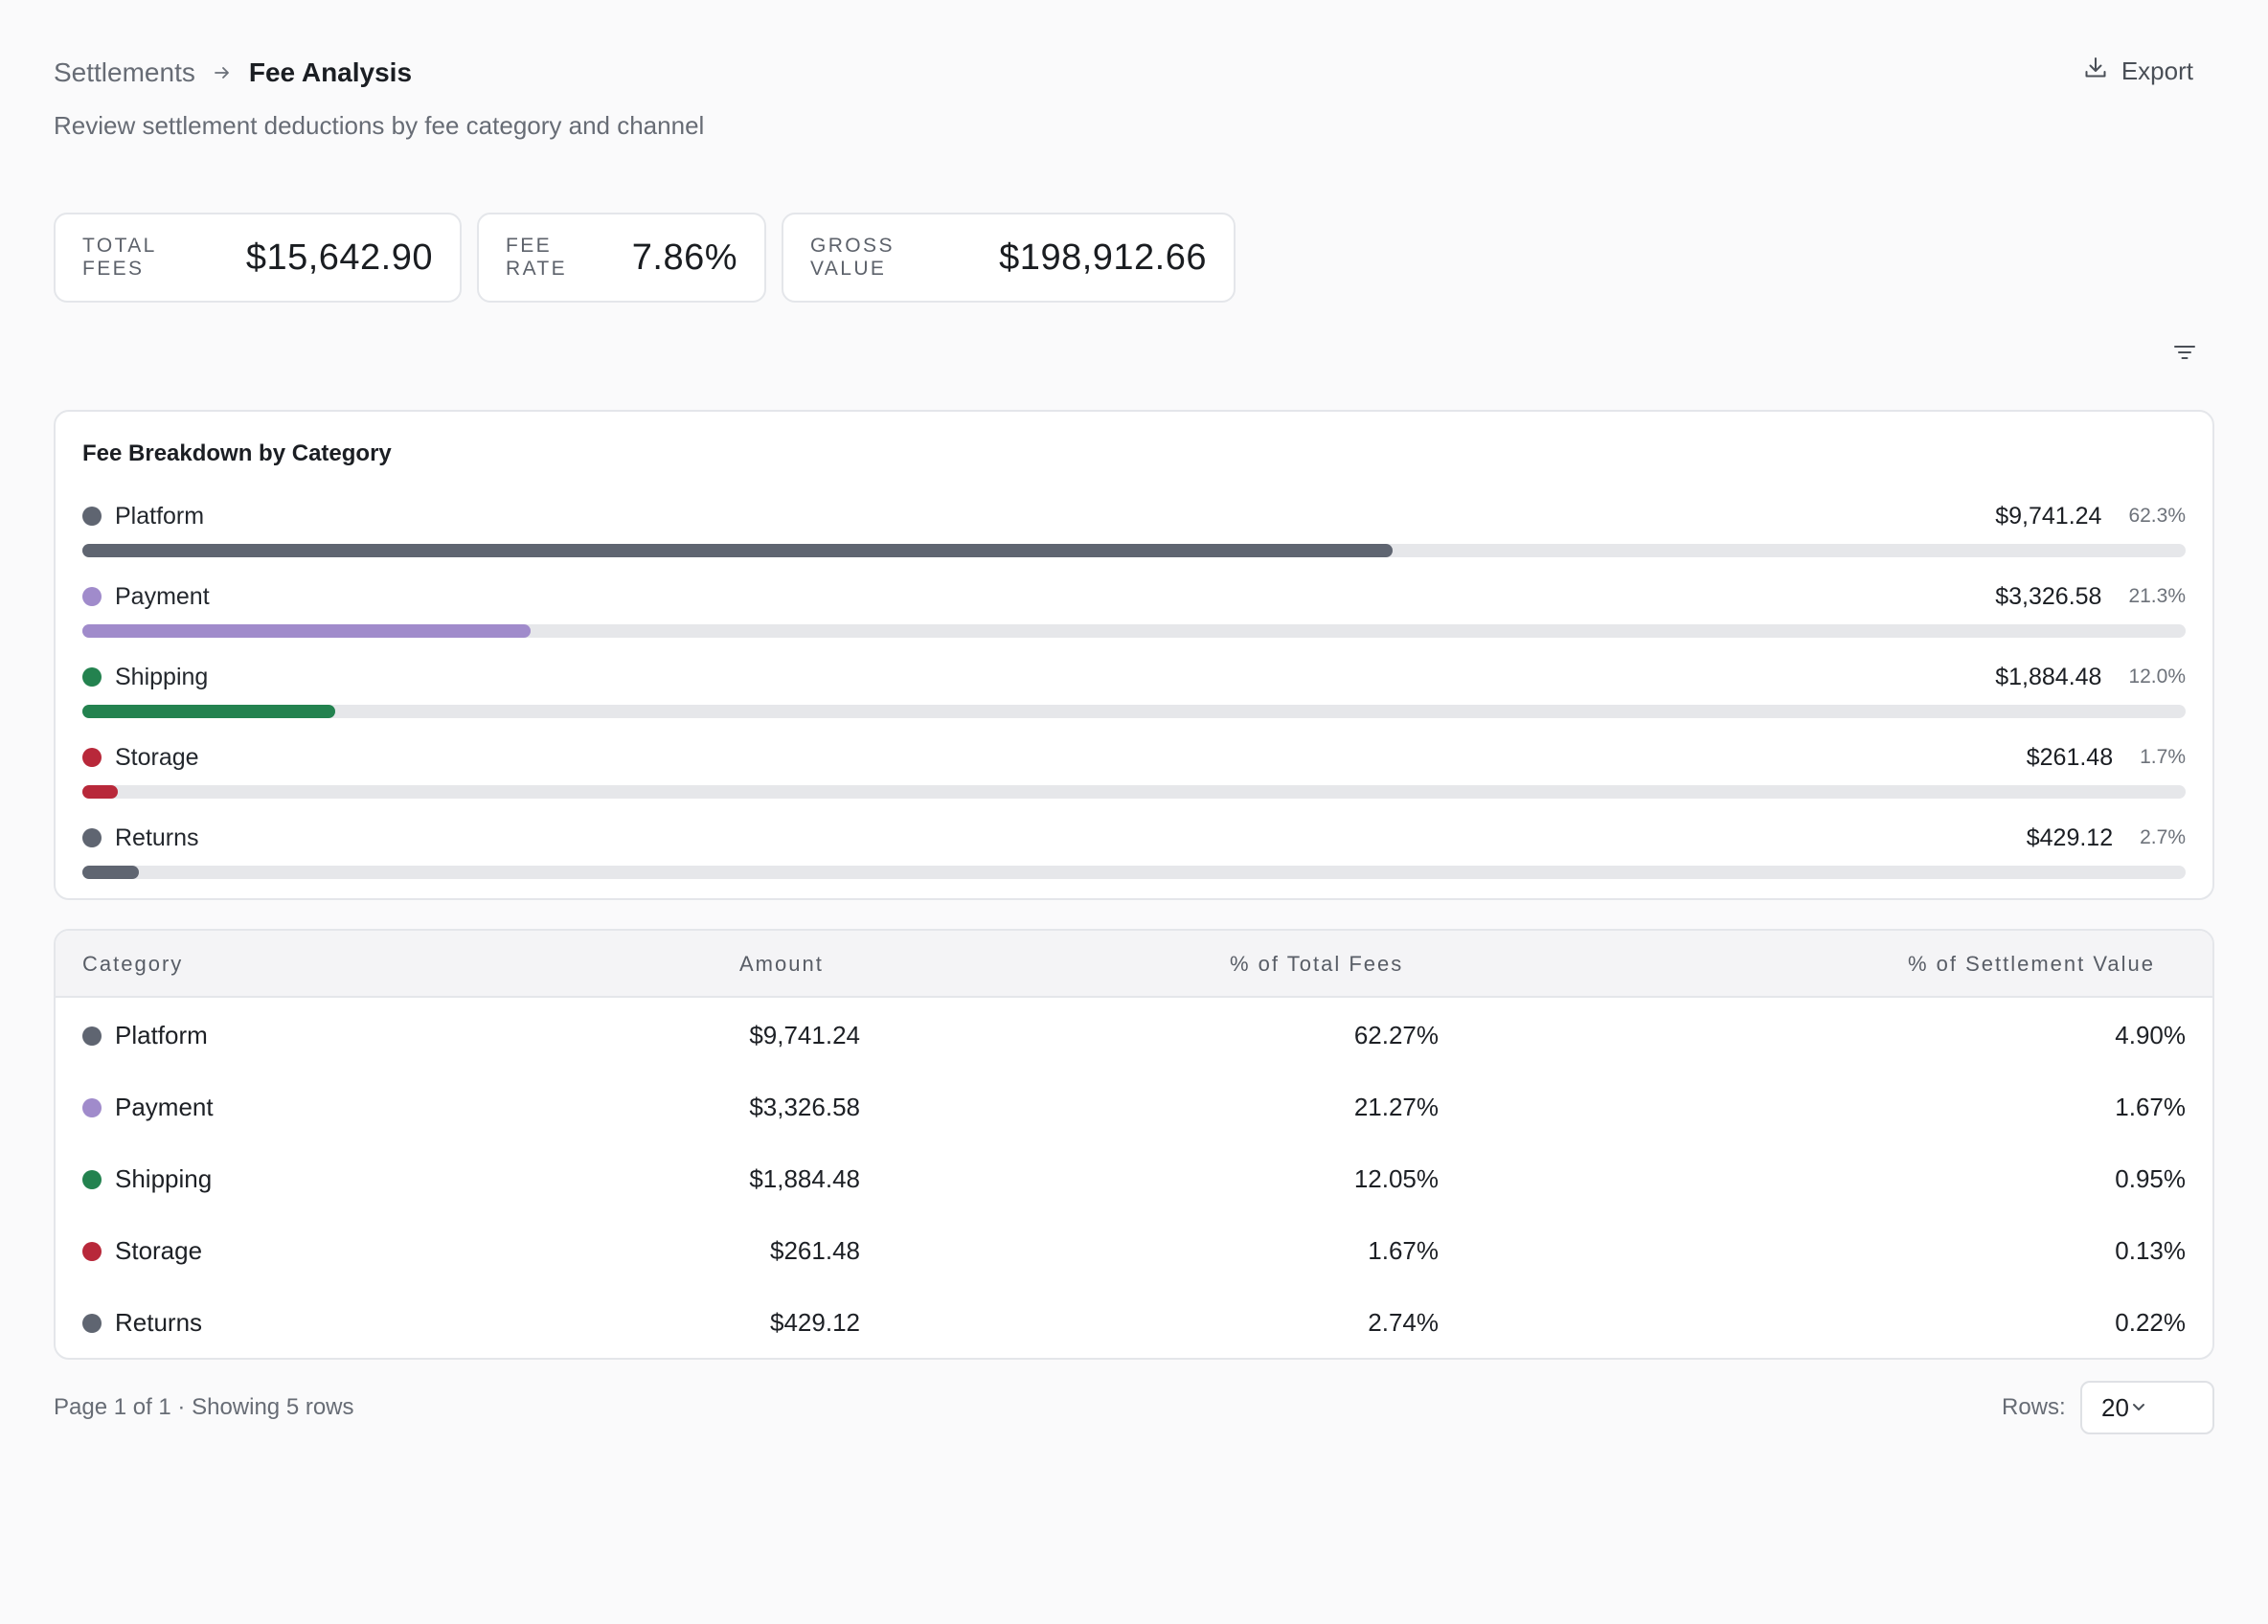  Describe the element at coordinates (537, 257) in the screenshot. I see `kpi-label: FEE RATE` at that location.